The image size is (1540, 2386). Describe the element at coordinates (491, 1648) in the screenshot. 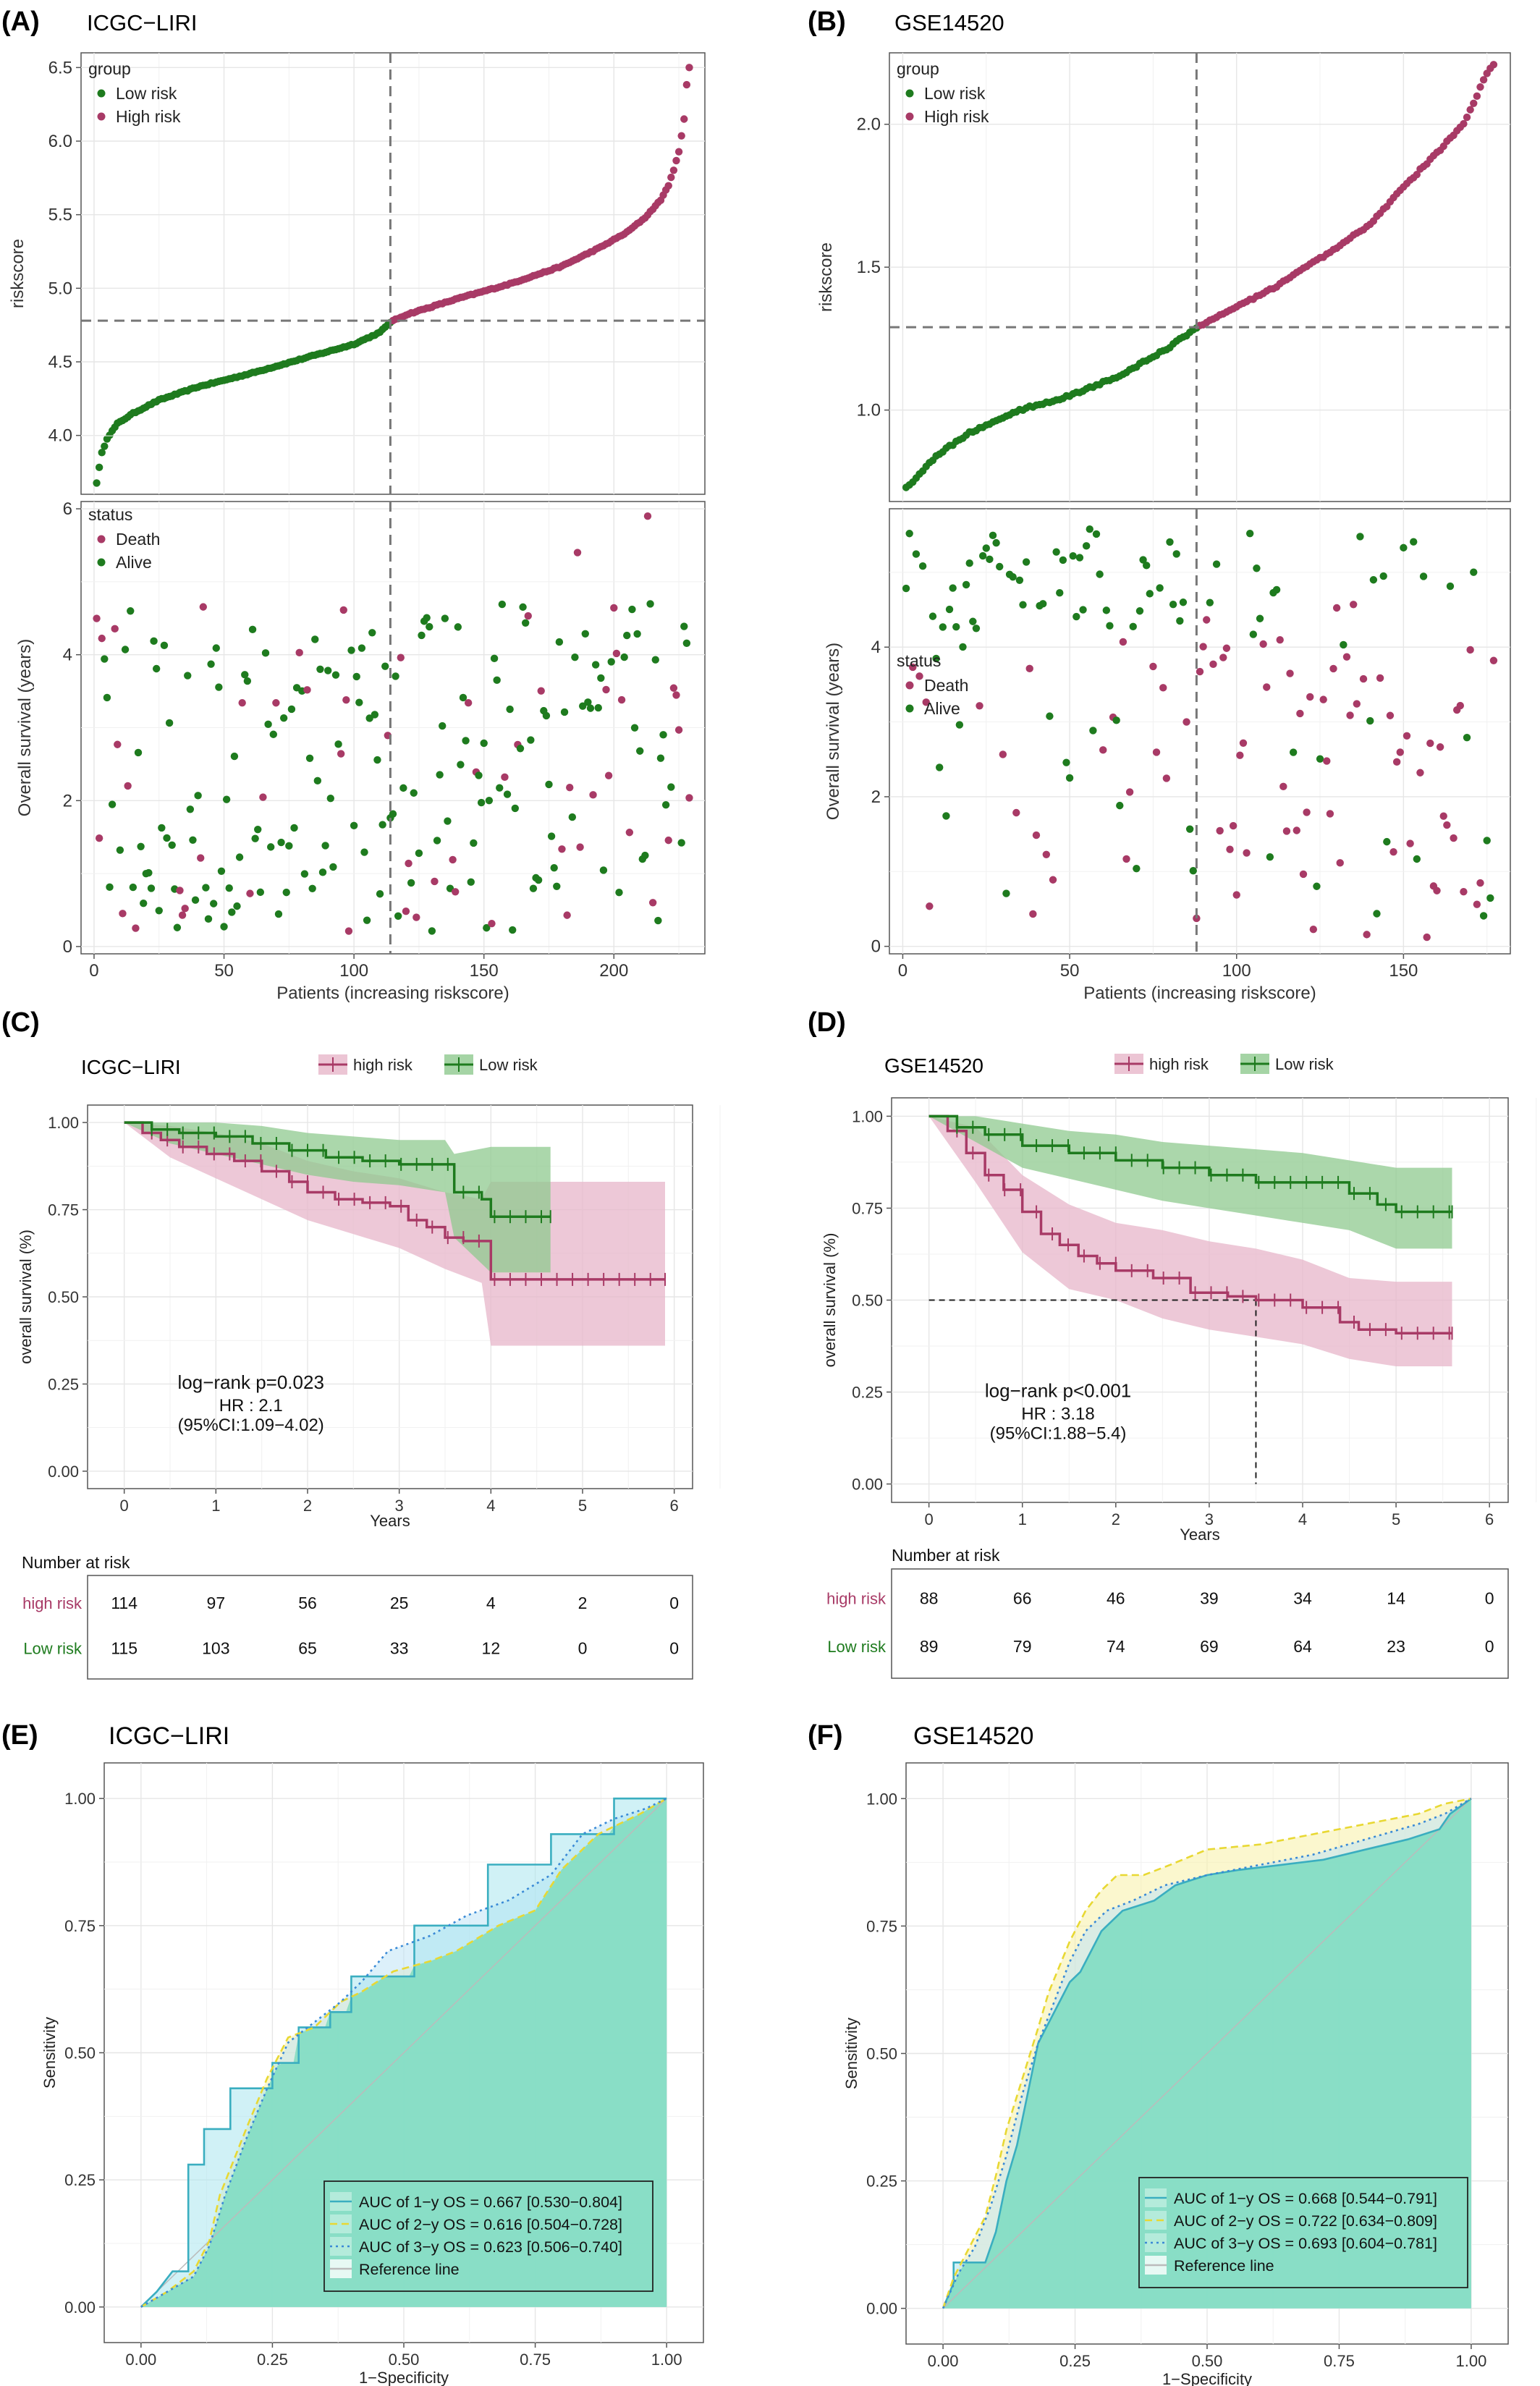

I see `risk-table-cell: 12` at that location.